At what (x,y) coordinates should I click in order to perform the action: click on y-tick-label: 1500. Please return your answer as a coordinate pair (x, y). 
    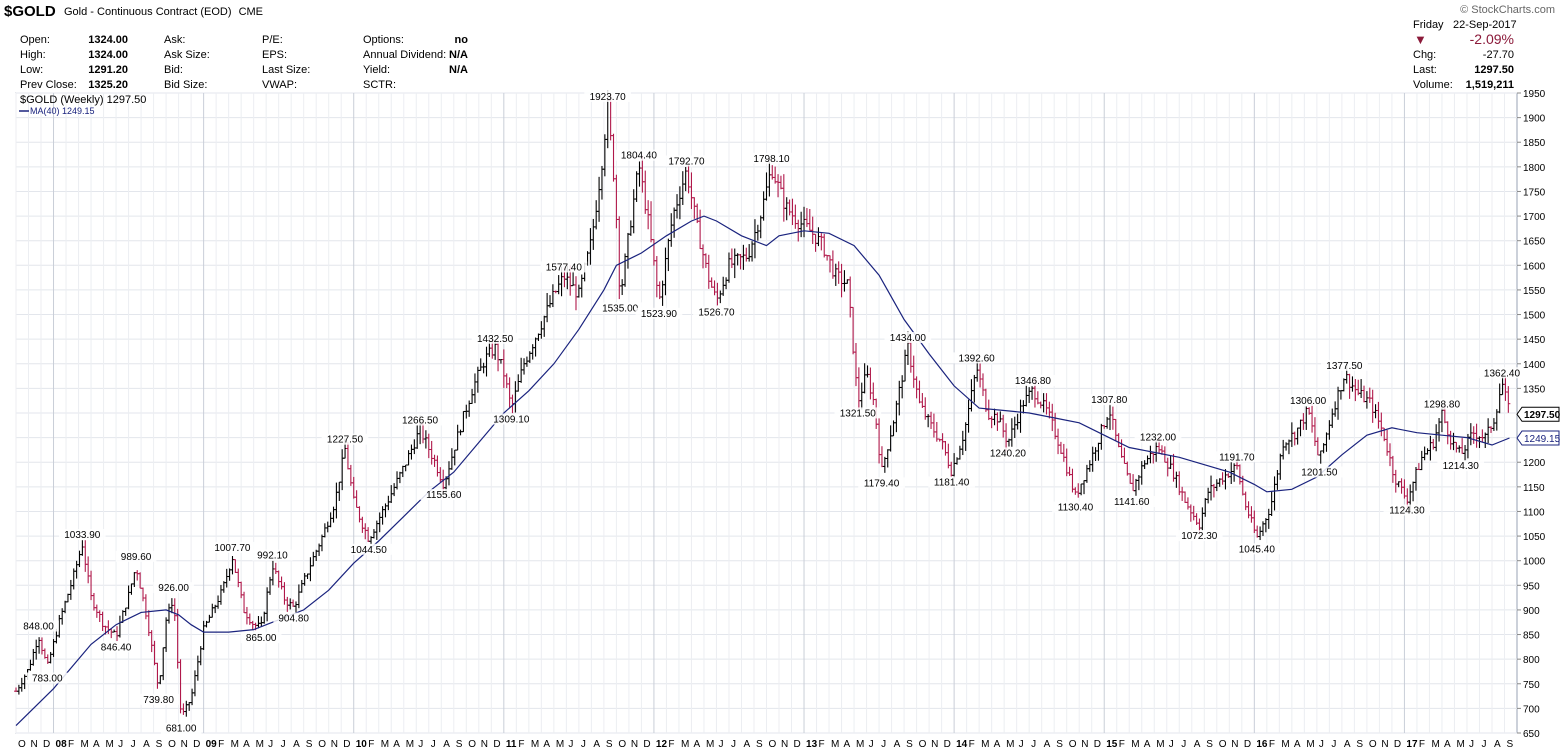
    Looking at the image, I should click on (1534, 316).